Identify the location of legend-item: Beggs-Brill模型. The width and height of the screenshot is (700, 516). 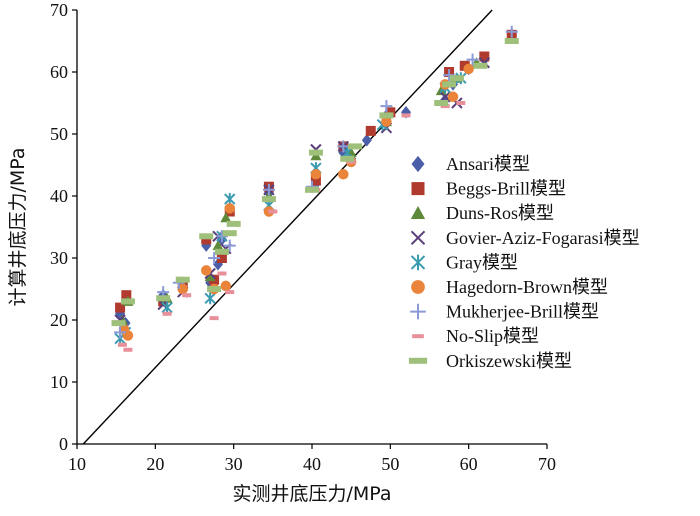
(488, 189).